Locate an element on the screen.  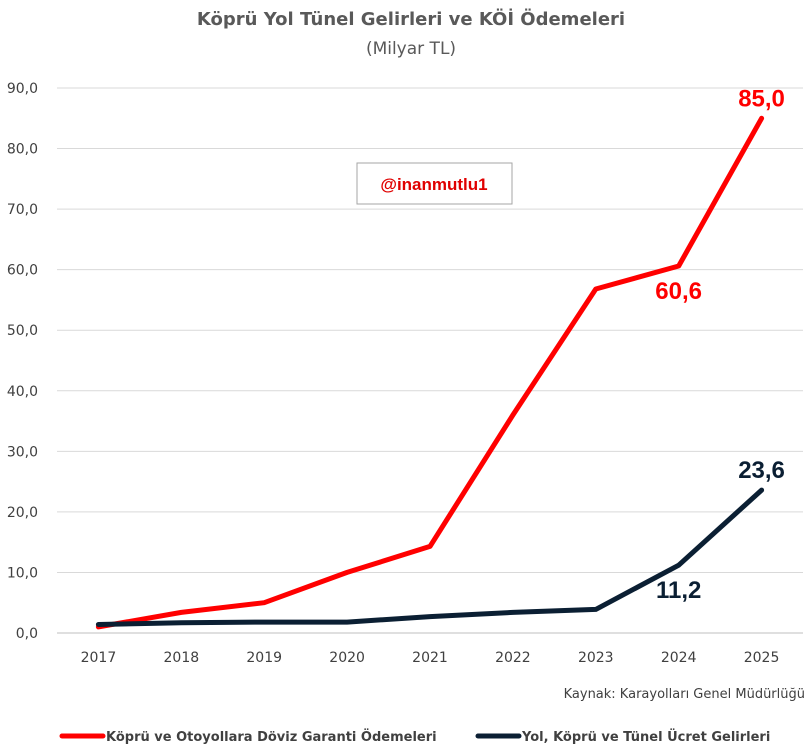
y-axis: 0,0 10,0 20,0 30,0 40,0 50,0 60,0 70,0 80,0 90,0 is located at coordinates (22, 361).